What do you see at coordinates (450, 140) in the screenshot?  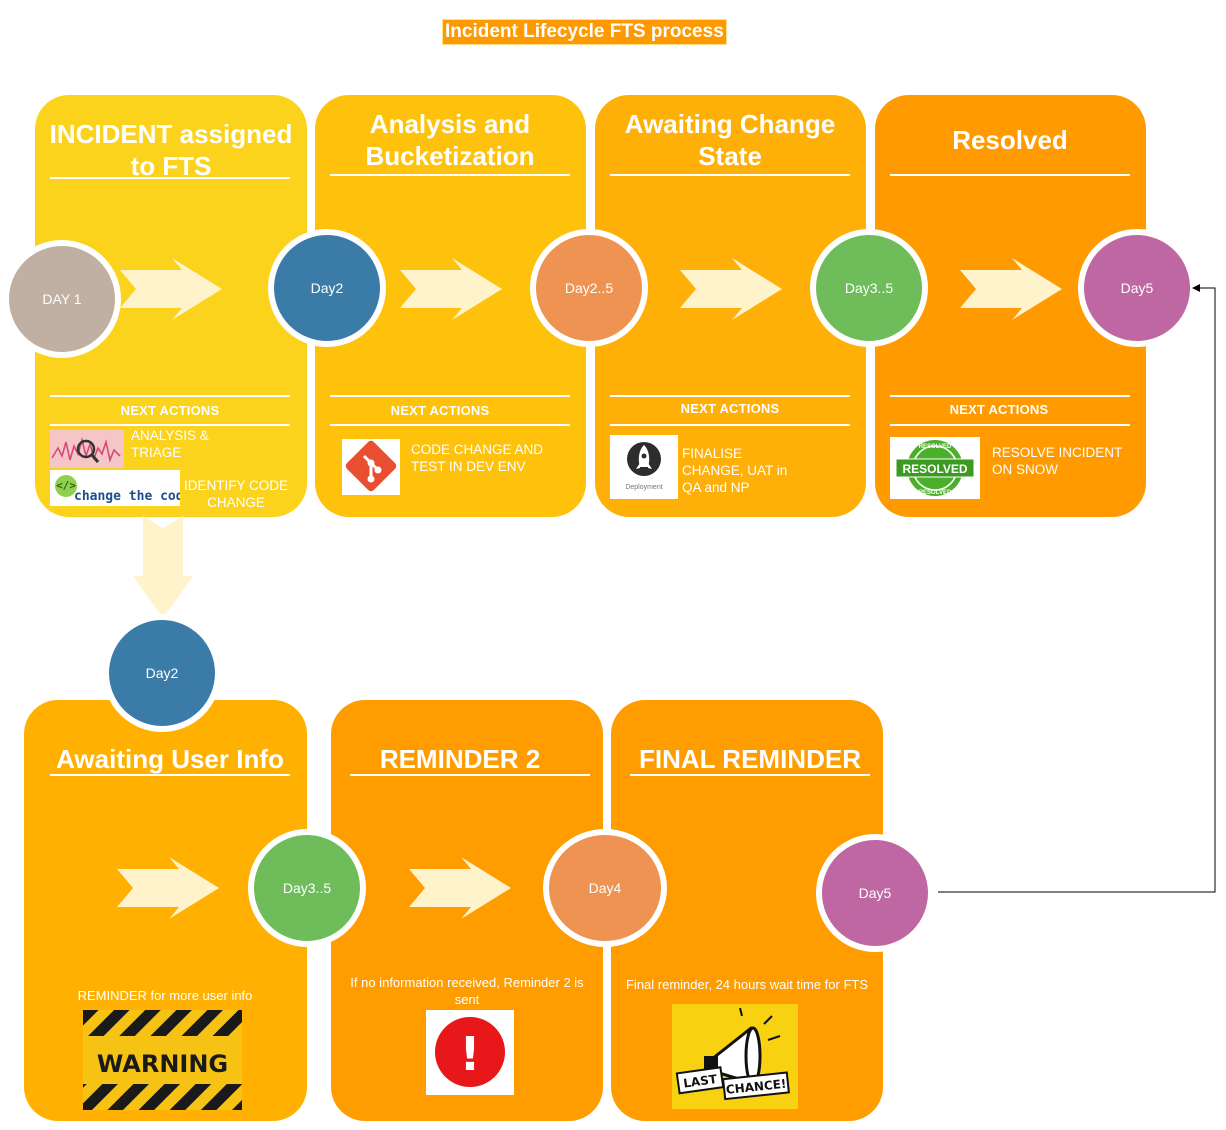 I see `stage-title: Analysis and Bucketization` at bounding box center [450, 140].